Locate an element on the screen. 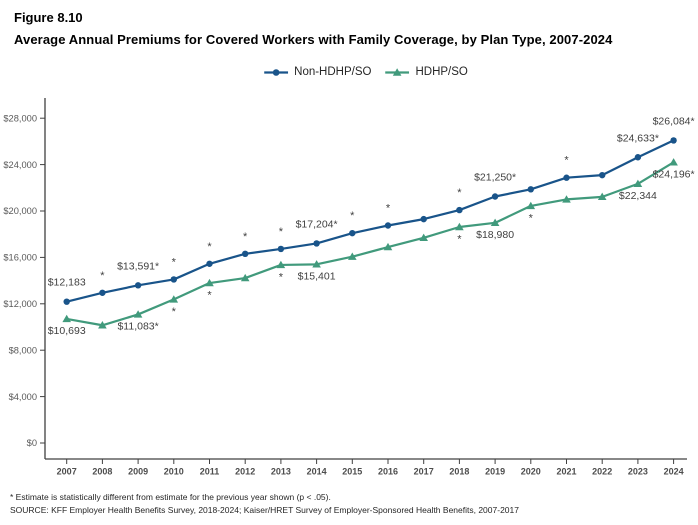 Image resolution: width=698 pixels, height=525 pixels. legend-line-circle-icon is located at coordinates (276, 72).